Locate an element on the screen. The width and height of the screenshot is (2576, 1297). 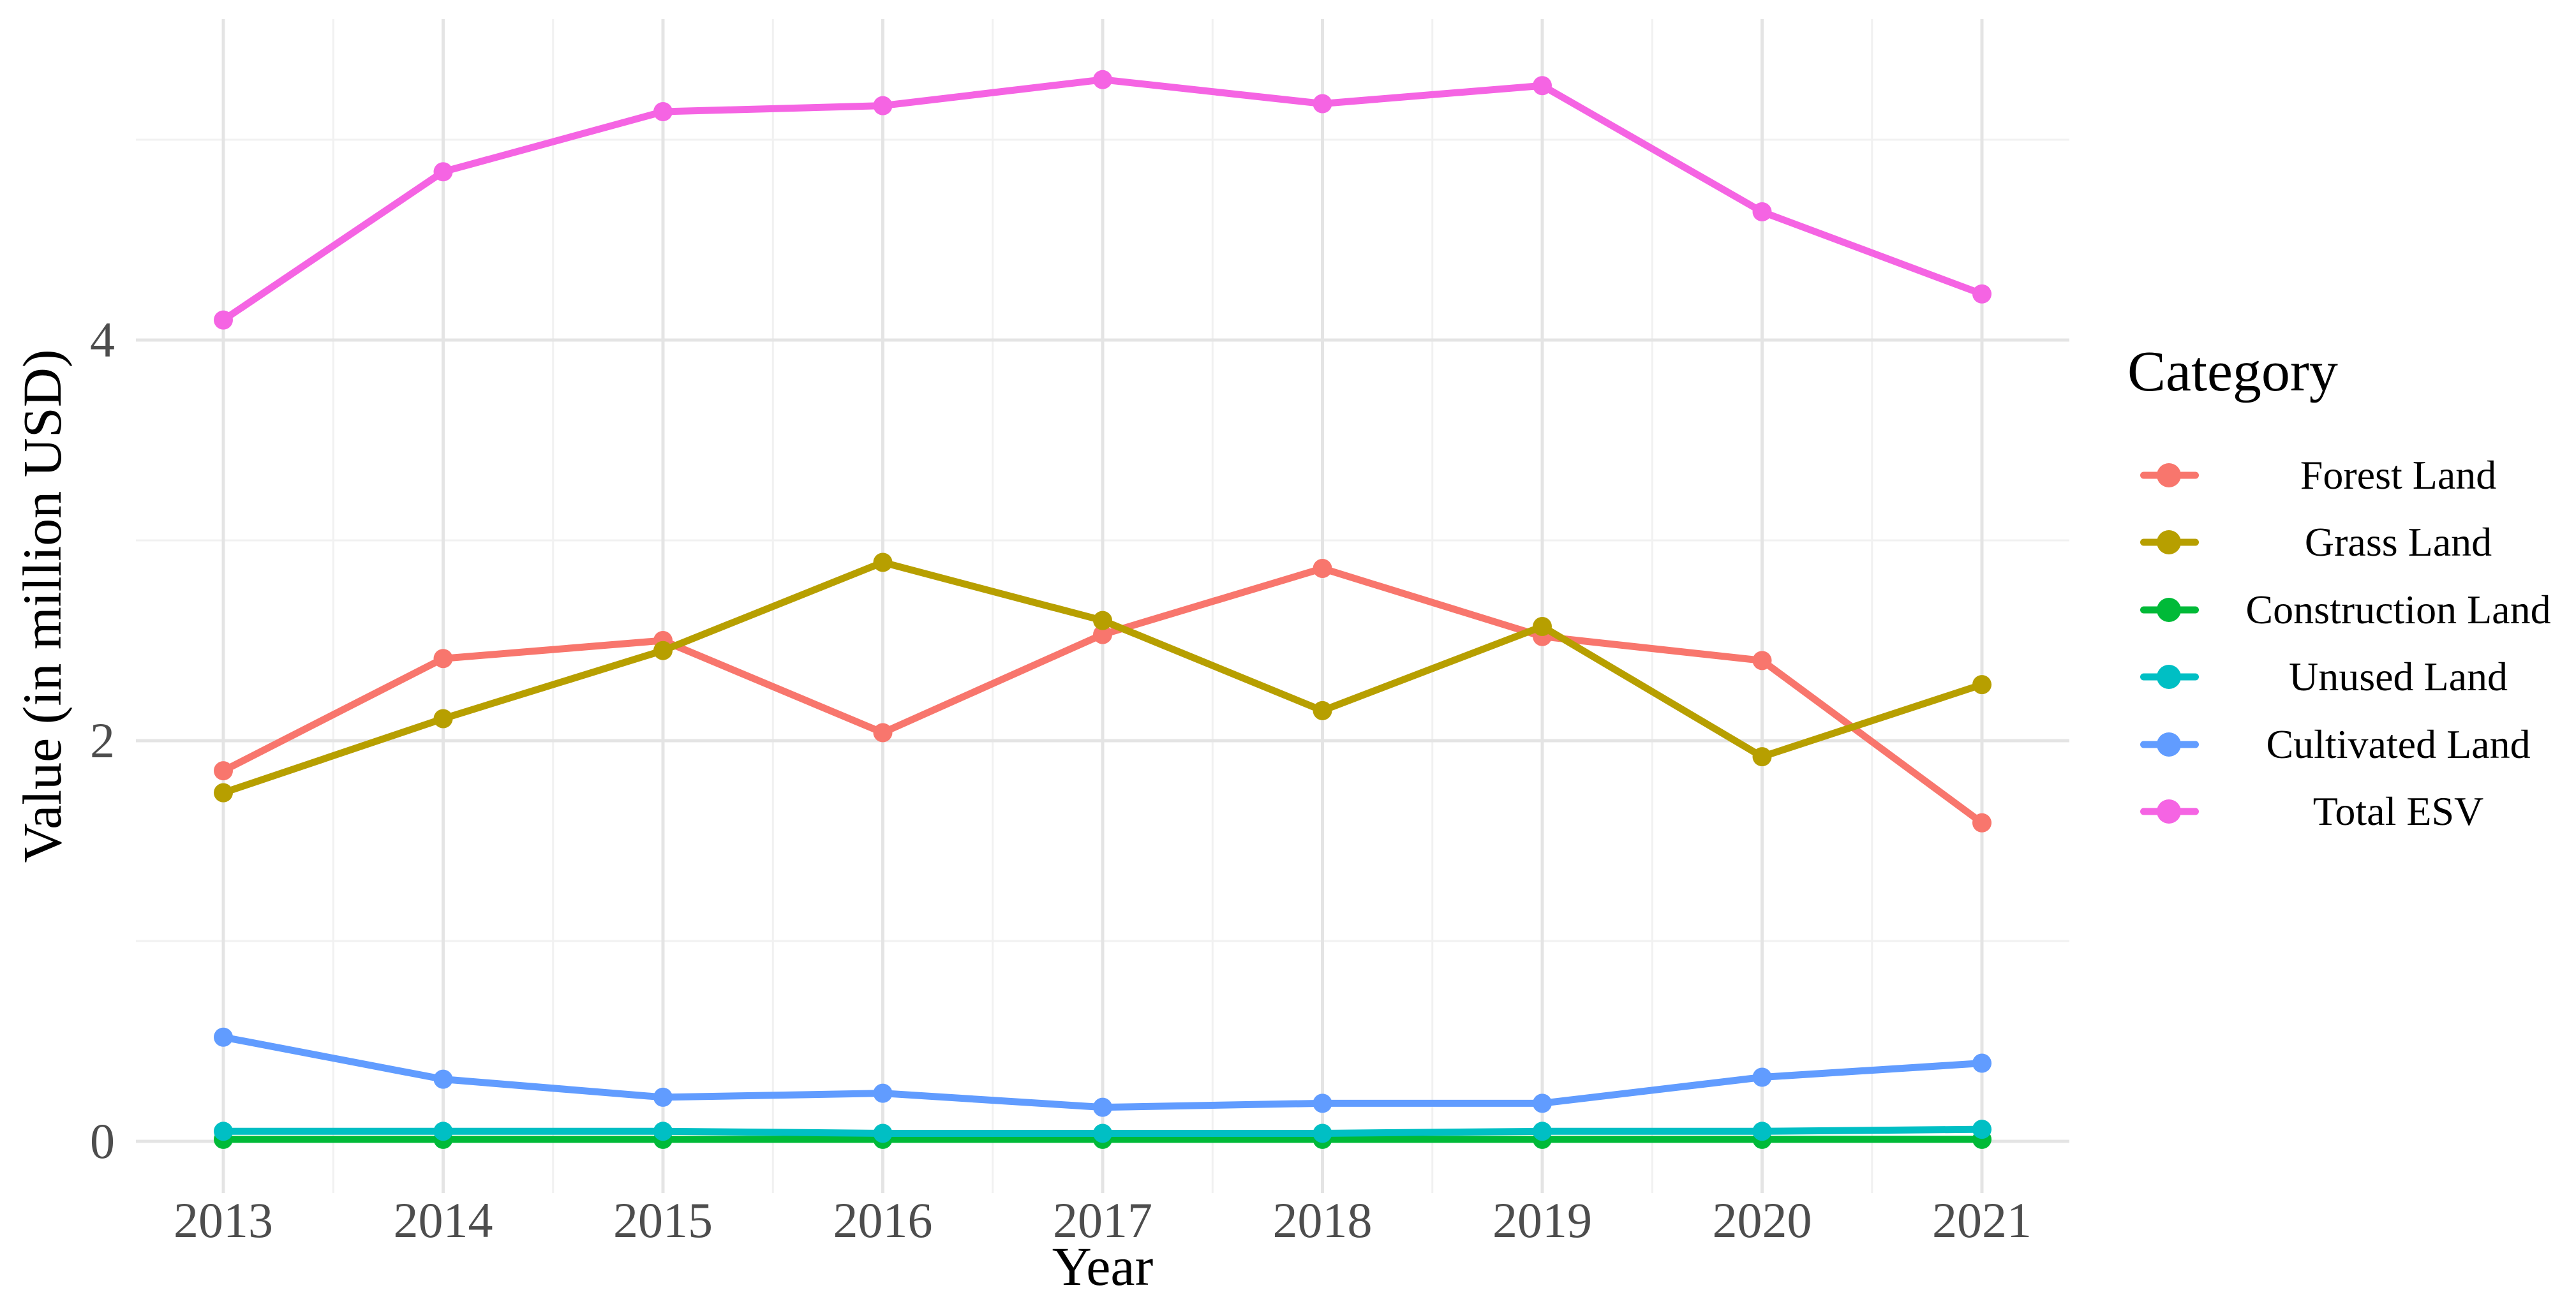
x-axis-title: Year is located at coordinates (1103, 1266).